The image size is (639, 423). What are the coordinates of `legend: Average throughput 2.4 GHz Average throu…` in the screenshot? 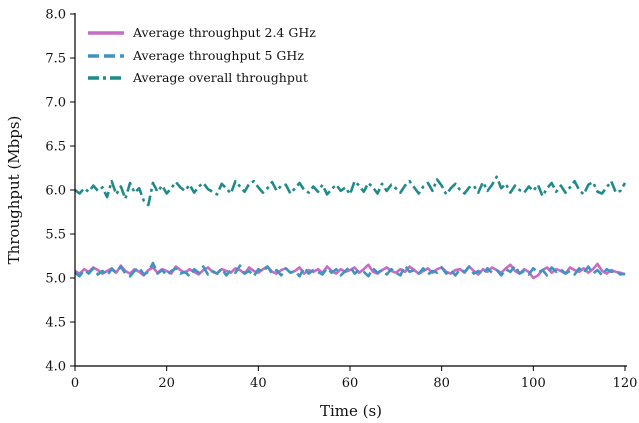 It's located at (202, 55).